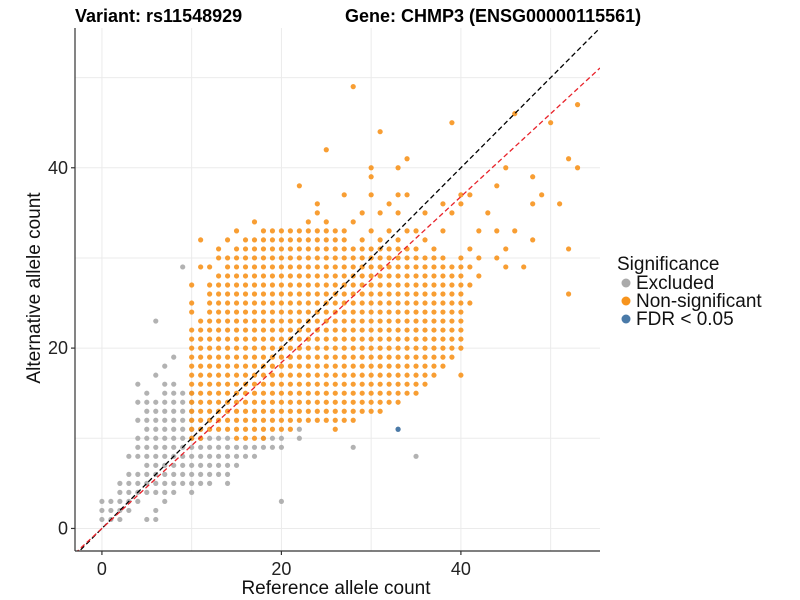 Image resolution: width=800 pixels, height=600 pixels. What do you see at coordinates (626, 319) in the screenshot?
I see `legend-key-fdr` at bounding box center [626, 319].